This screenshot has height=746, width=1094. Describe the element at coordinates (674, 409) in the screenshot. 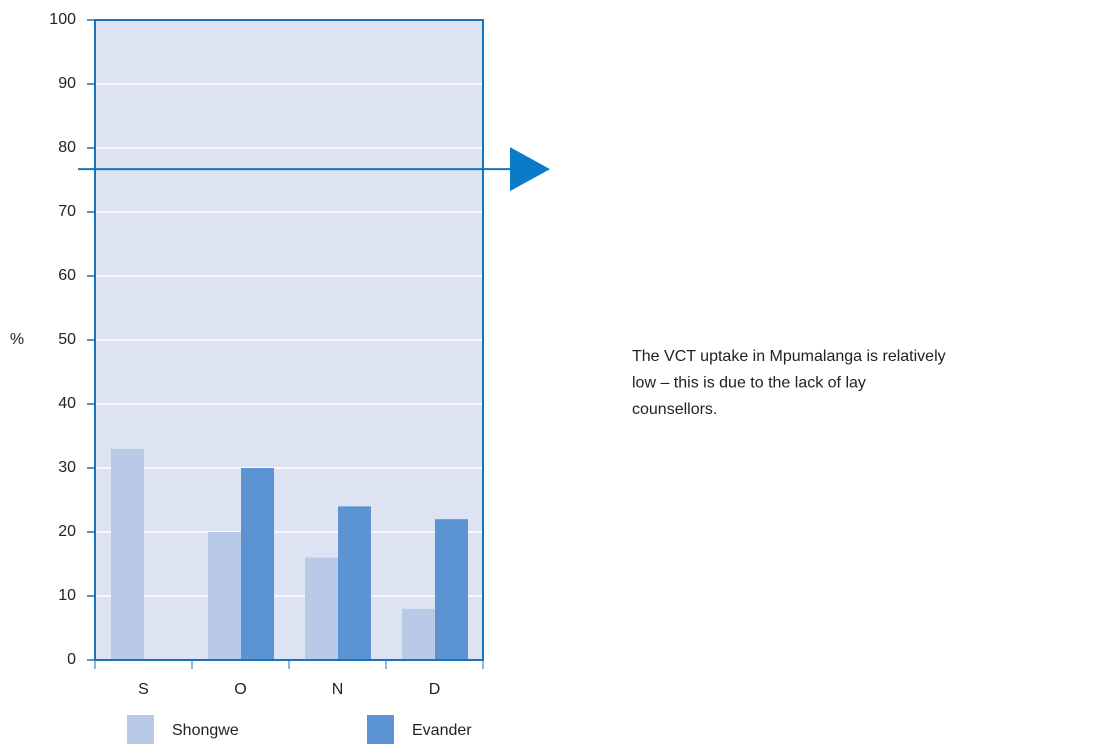

I see `annotation-text: counsellors.` at that location.